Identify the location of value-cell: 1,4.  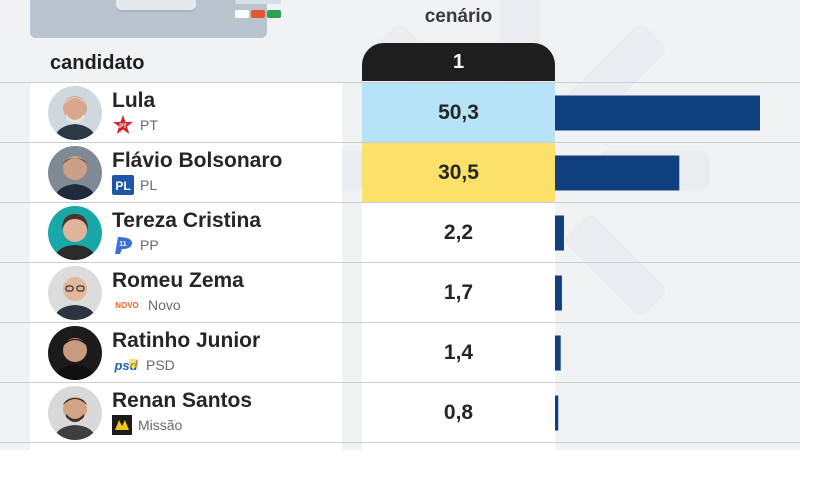
(458, 352).